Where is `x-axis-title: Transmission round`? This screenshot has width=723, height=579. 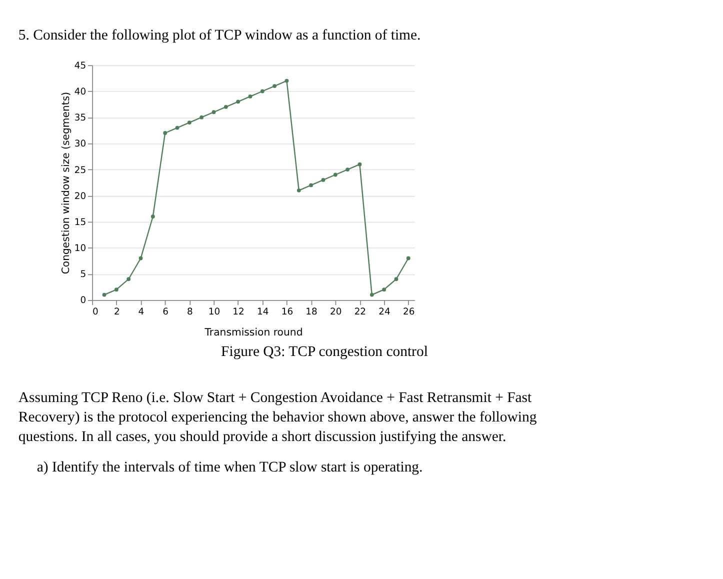 x-axis-title: Transmission round is located at coordinates (253, 332).